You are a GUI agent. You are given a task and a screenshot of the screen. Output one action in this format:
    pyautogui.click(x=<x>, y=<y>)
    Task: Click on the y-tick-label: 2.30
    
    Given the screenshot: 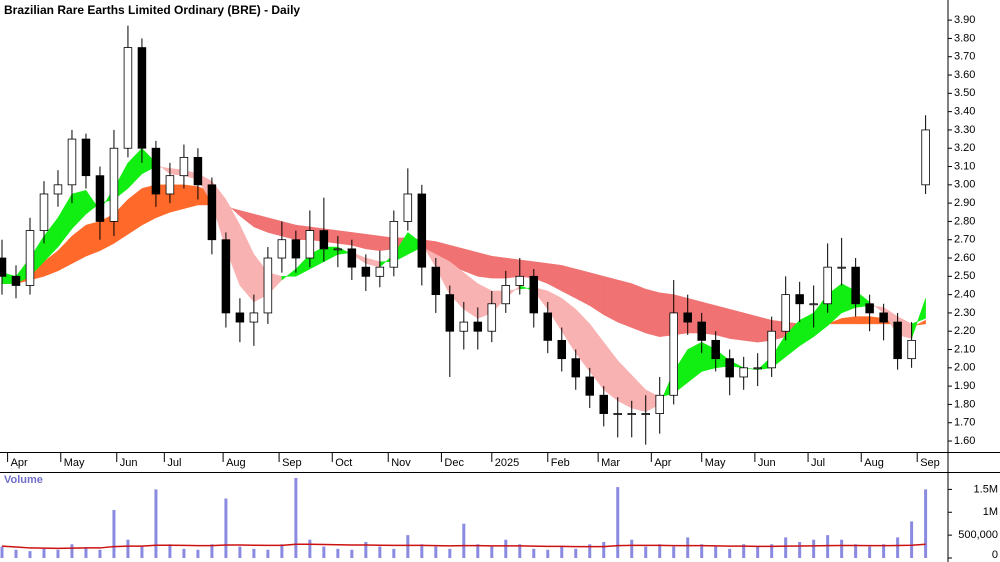 What is the action you would take?
    pyautogui.click(x=964, y=313)
    